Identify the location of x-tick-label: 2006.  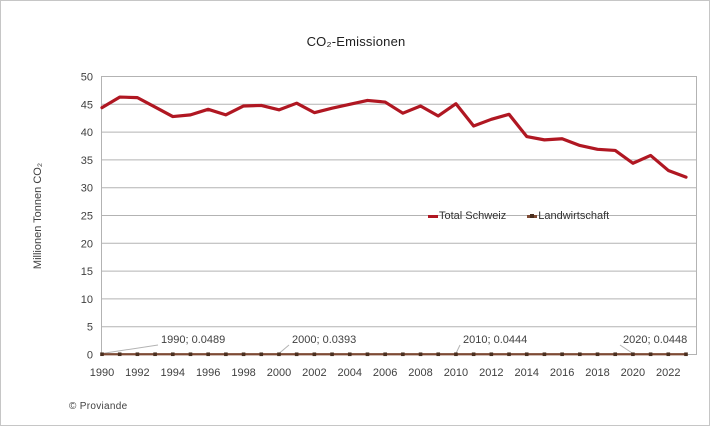
(385, 373).